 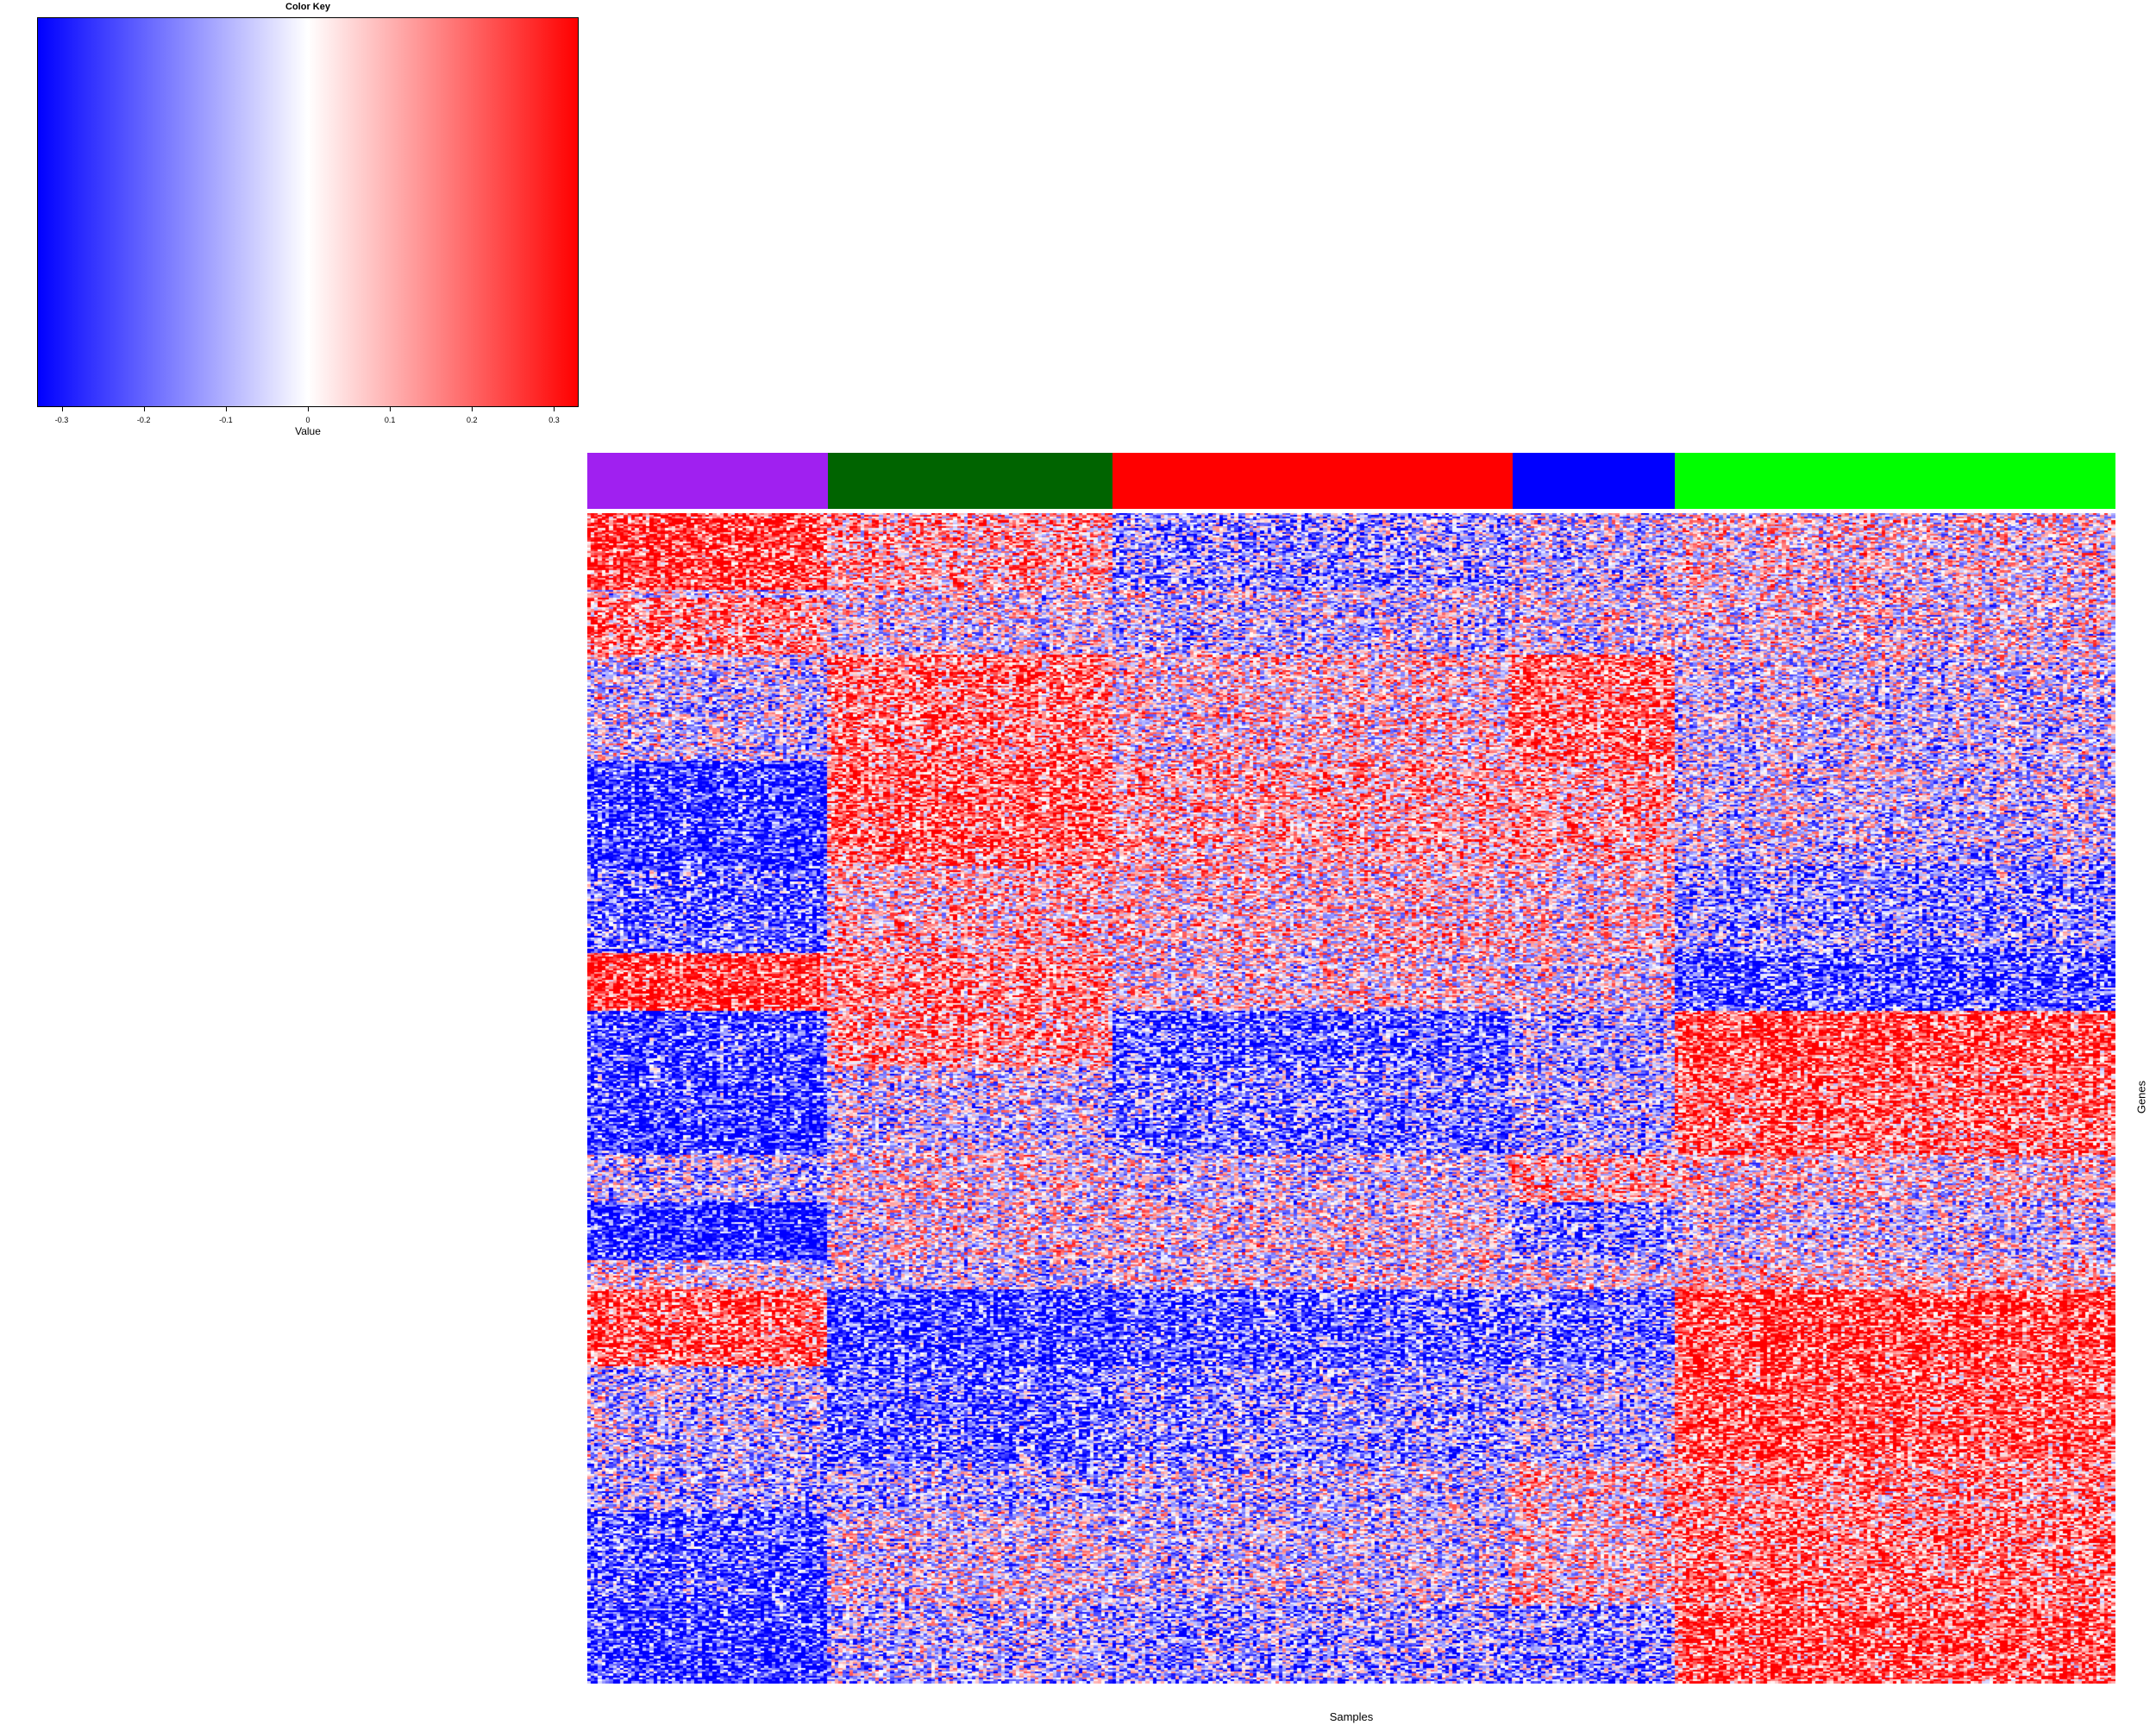 I want to click on color-key-axis: -0.3 -0.2 -0.1 0 0.1 0.2 0.3, so click(x=308, y=416).